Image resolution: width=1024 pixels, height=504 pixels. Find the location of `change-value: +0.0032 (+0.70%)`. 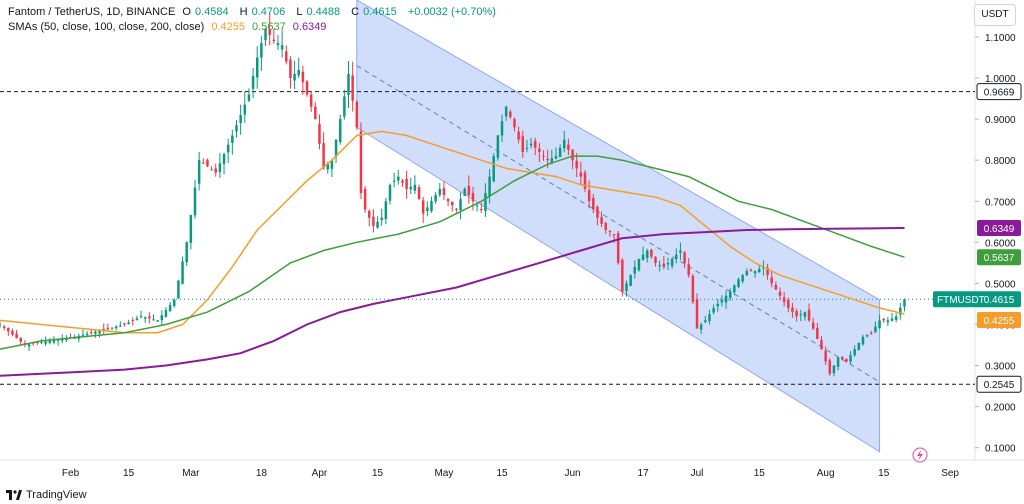

change-value: +0.0032 (+0.70%) is located at coordinates (451, 12).